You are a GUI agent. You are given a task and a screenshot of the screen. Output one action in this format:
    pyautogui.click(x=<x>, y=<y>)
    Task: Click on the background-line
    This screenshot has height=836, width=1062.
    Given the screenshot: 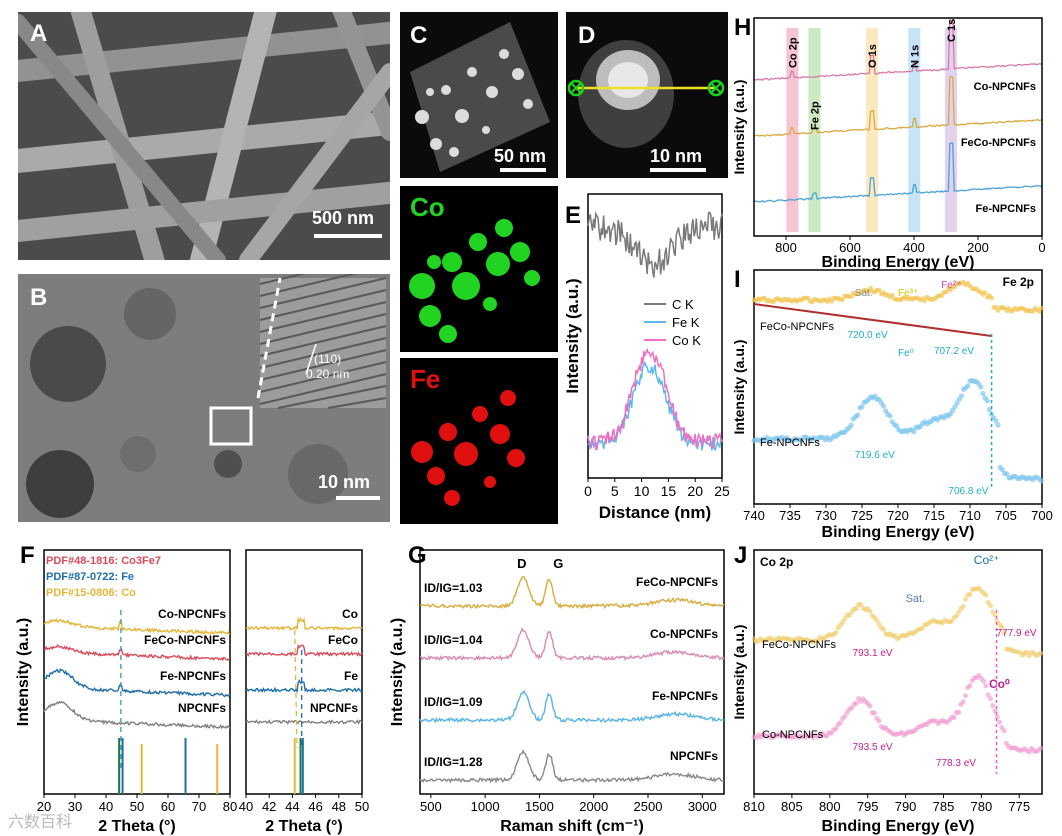 What is the action you would take?
    pyautogui.click(x=872, y=320)
    